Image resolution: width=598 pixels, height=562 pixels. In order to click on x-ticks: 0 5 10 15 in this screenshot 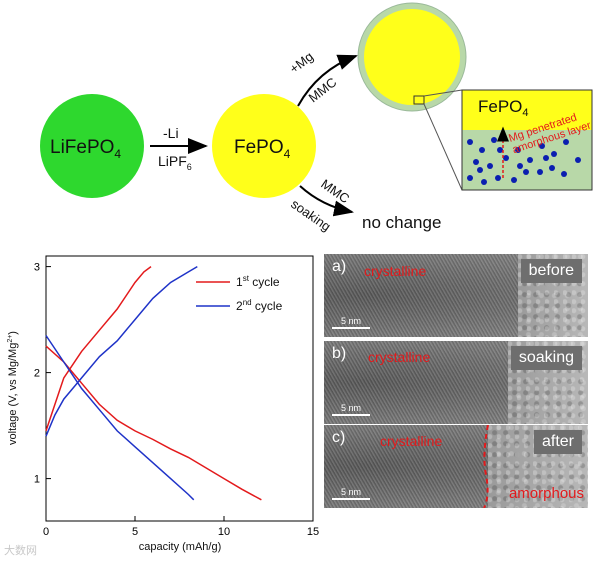, I will do `click(181, 527)`.